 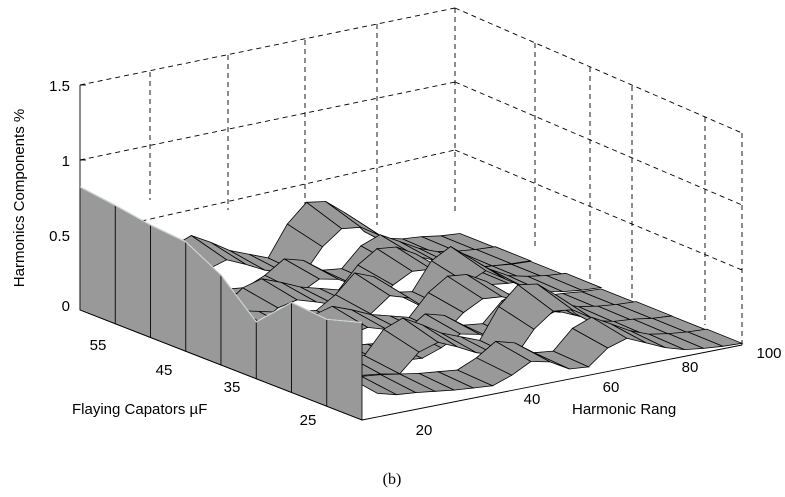 What do you see at coordinates (392, 479) in the screenshot?
I see `figure-caption: (b)` at bounding box center [392, 479].